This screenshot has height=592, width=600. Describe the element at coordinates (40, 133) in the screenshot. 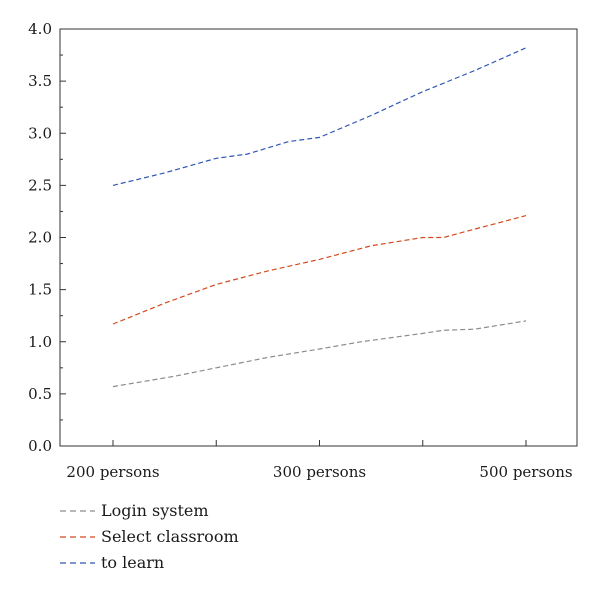

I see `y-tick-label: 3.0` at that location.